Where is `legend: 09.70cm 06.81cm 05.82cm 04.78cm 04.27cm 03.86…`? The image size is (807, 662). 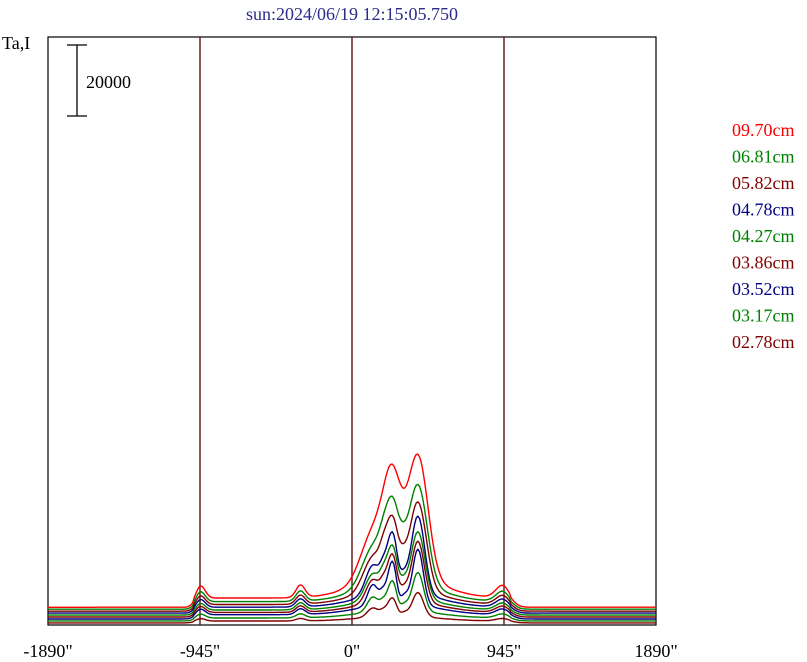
legend: 09.70cm 06.81cm 05.82cm 04.78cm 04.27cm 03.86… is located at coordinates (763, 236).